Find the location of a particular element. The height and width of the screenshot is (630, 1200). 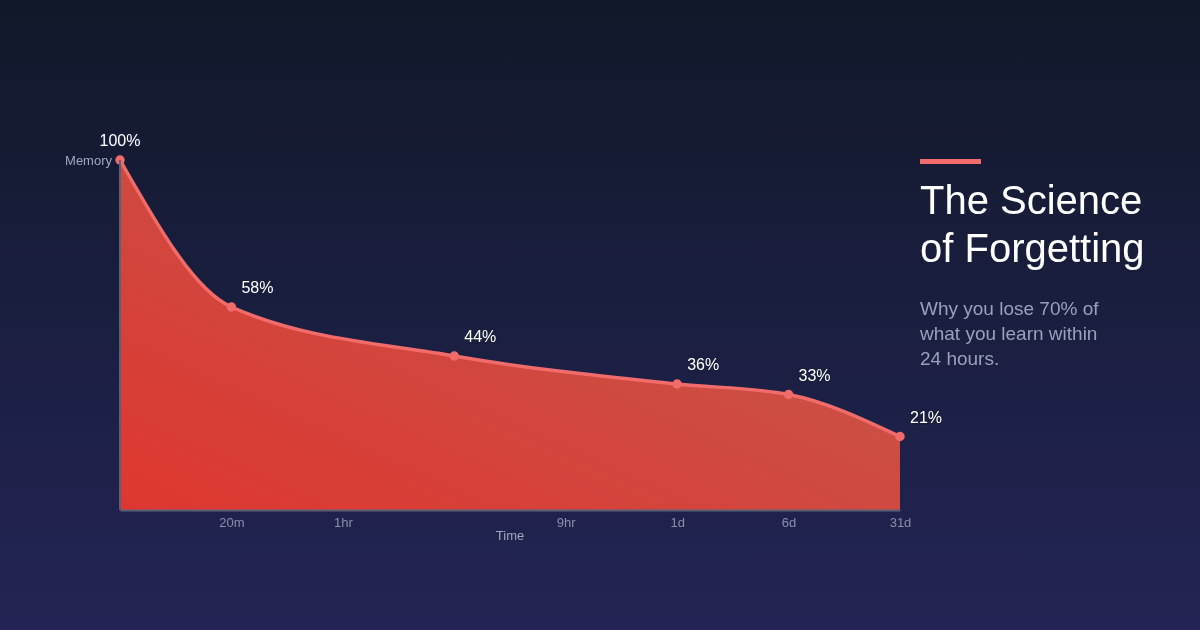

x-axis-title: Time is located at coordinates (510, 535).